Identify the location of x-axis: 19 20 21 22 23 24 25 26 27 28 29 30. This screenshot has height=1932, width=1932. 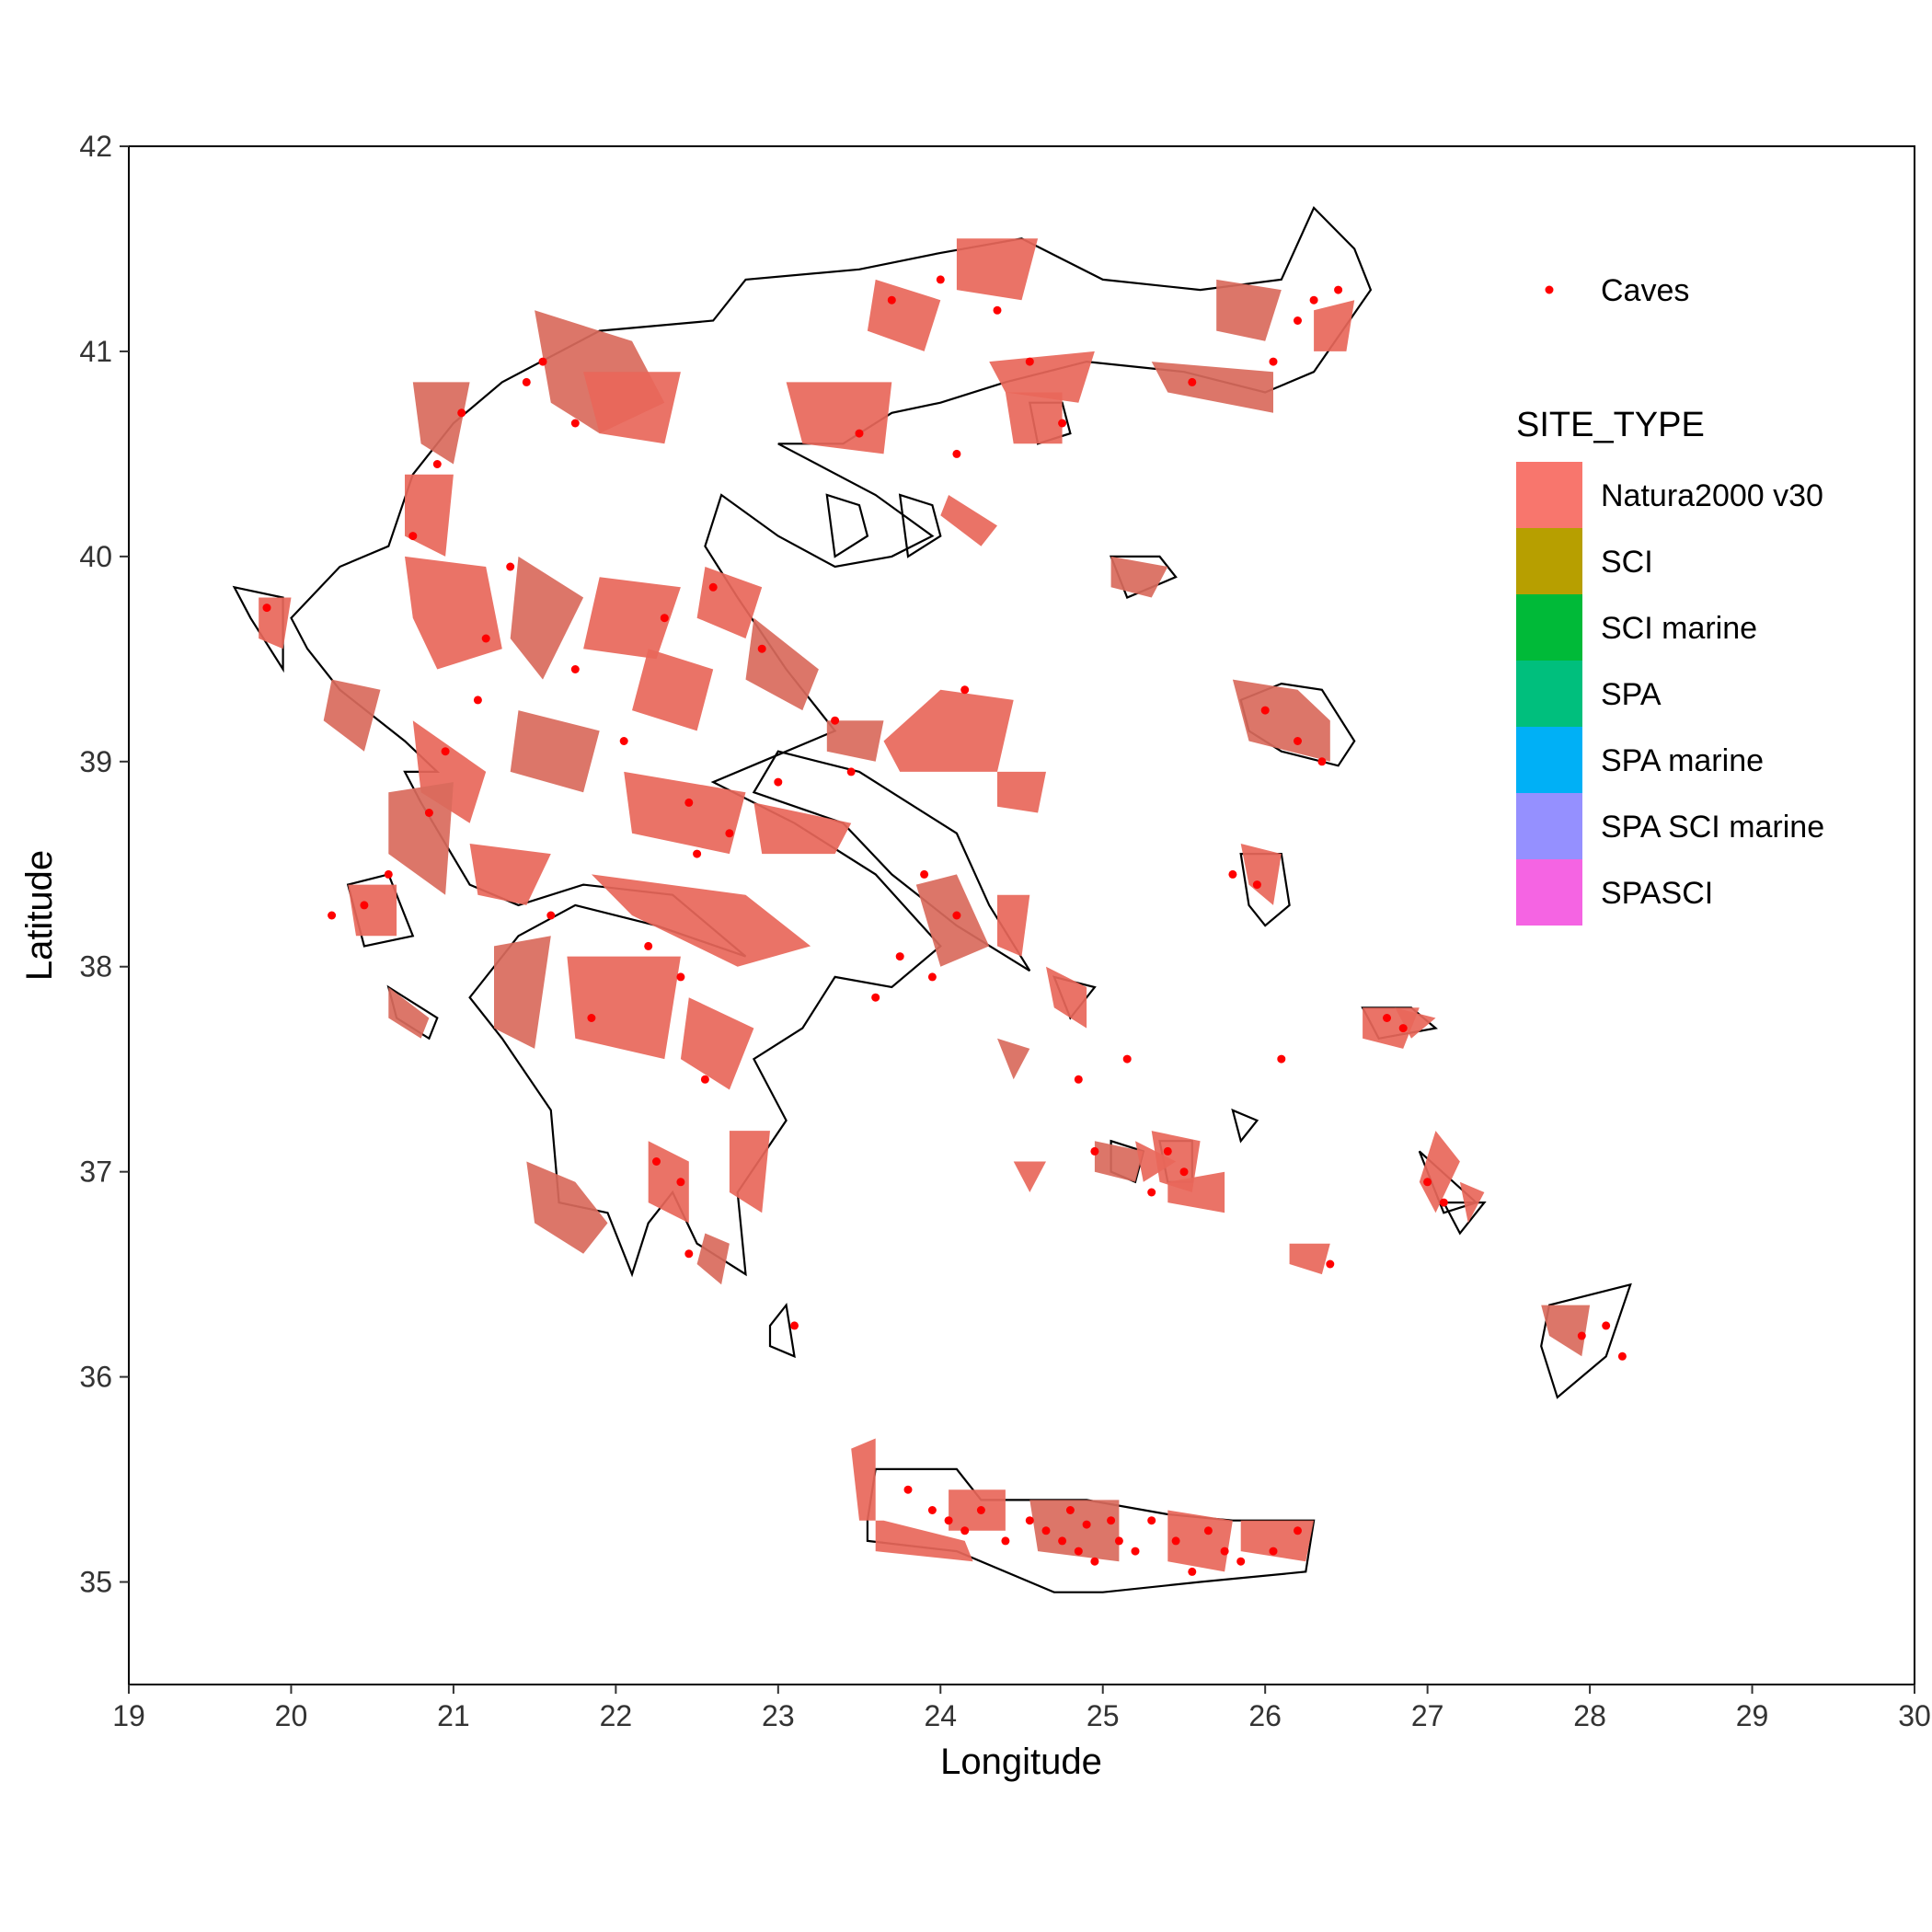
(1021, 1708).